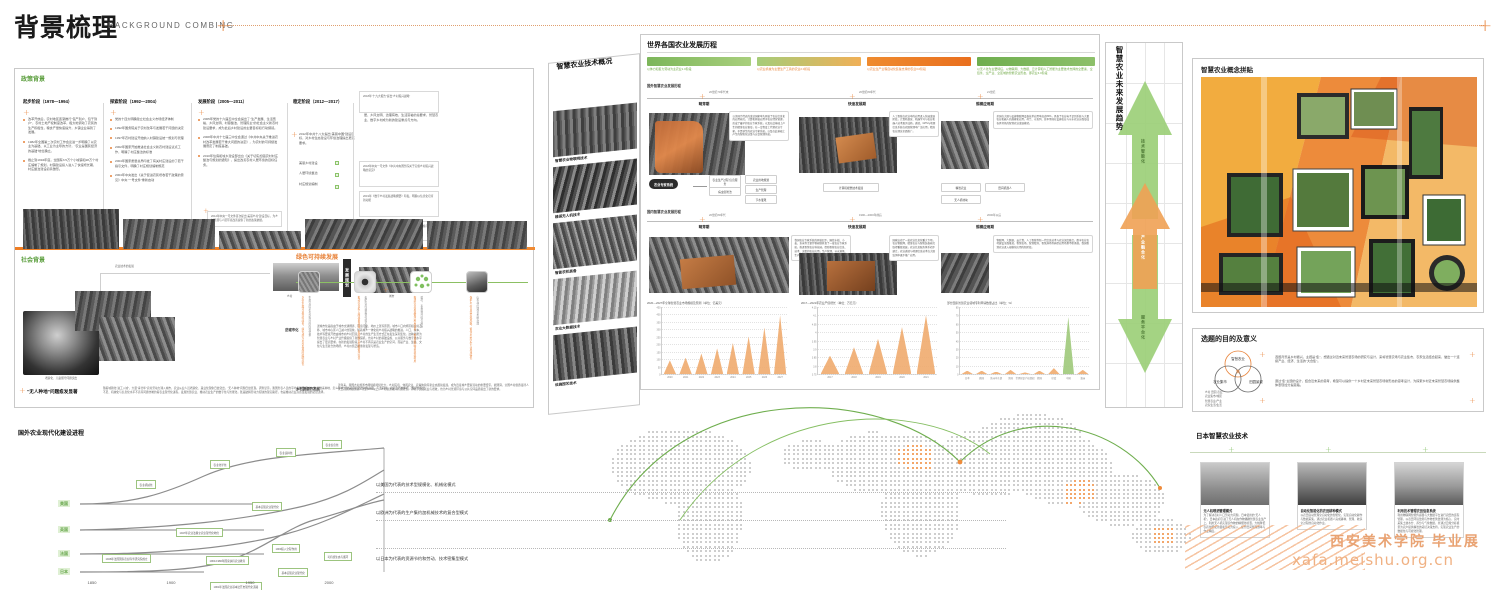  I want to click on policy-stage-2-bullet-5: 2004年国家质量总局印发了有关村庄建设的了若干指引文件，明确了村庄规划编制规范, so click(148, 163).